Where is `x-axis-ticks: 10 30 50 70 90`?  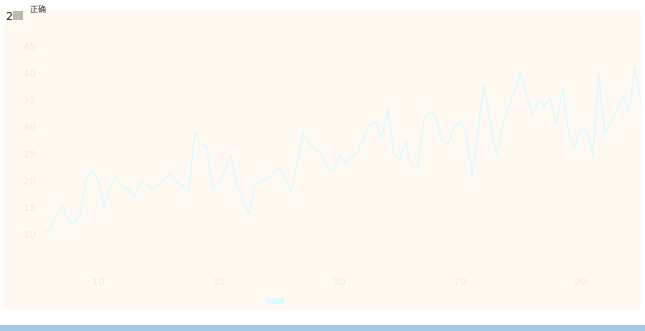 x-axis-ticks: 10 30 50 70 90 is located at coordinates (339, 282).